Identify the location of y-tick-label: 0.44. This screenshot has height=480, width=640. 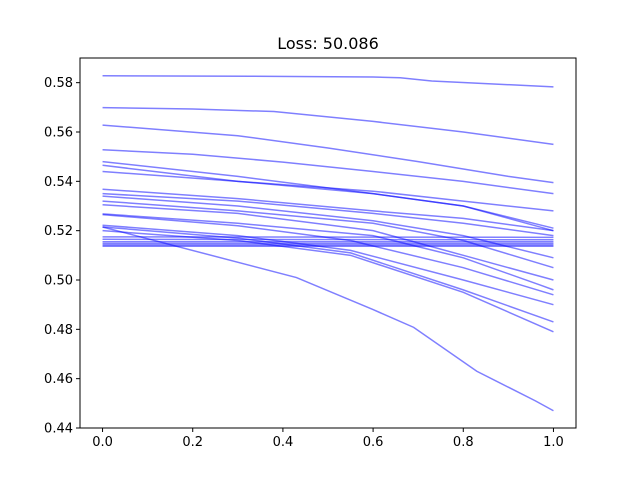
(58, 429).